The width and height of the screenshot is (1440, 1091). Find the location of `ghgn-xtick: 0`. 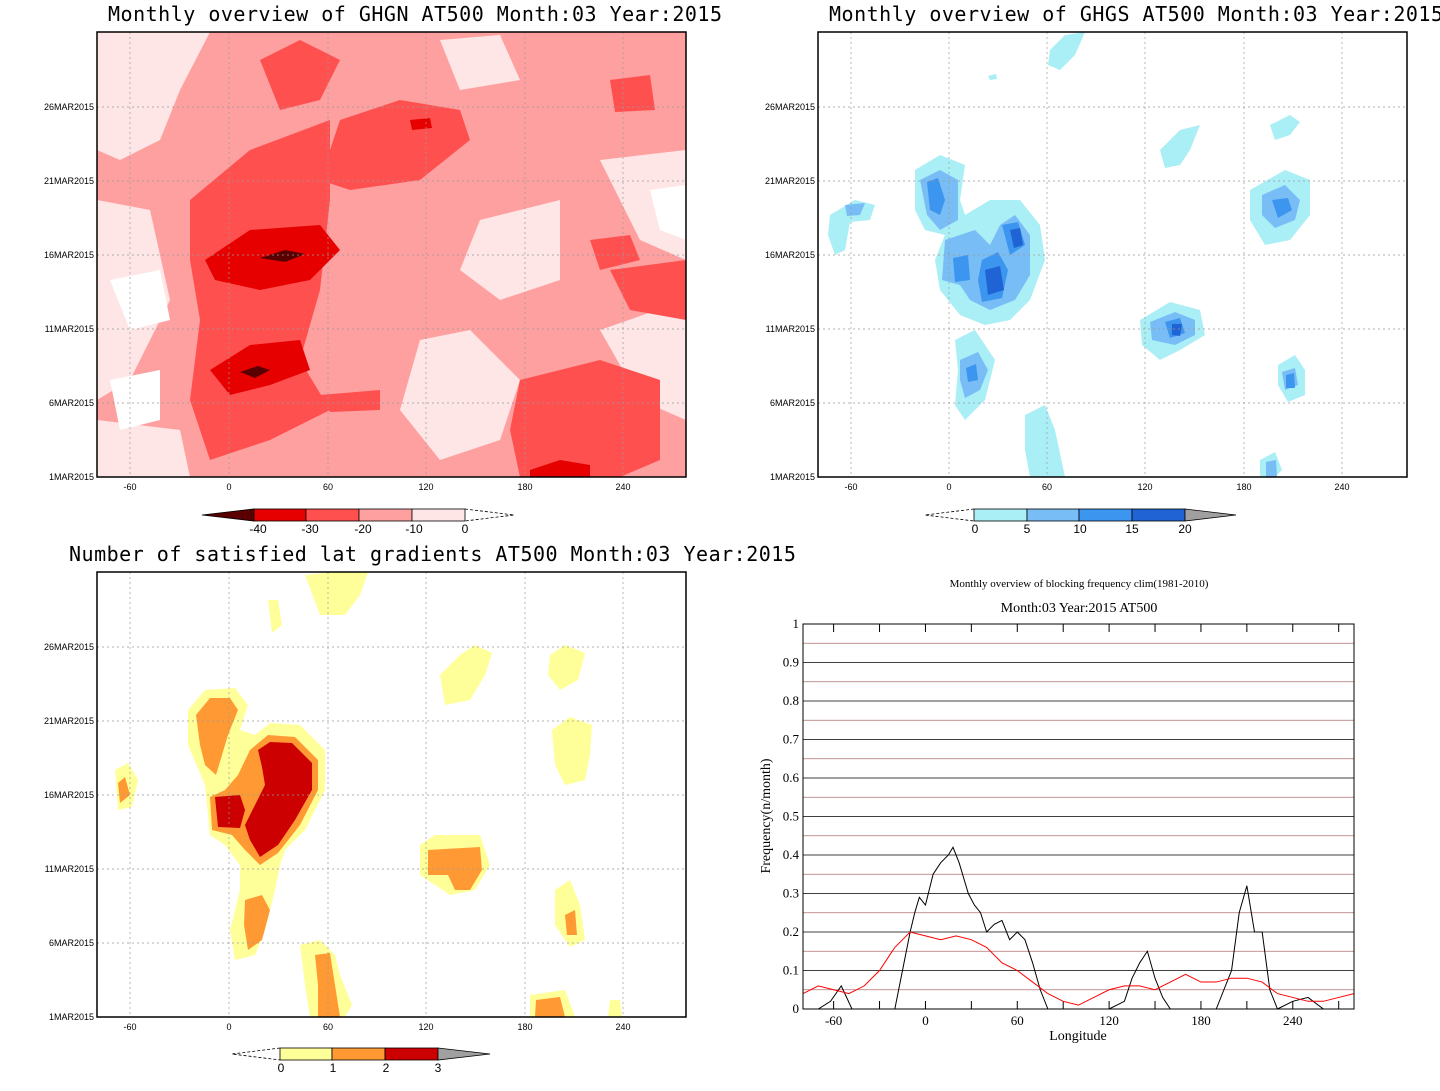

ghgn-xtick: 0 is located at coordinates (228, 487).